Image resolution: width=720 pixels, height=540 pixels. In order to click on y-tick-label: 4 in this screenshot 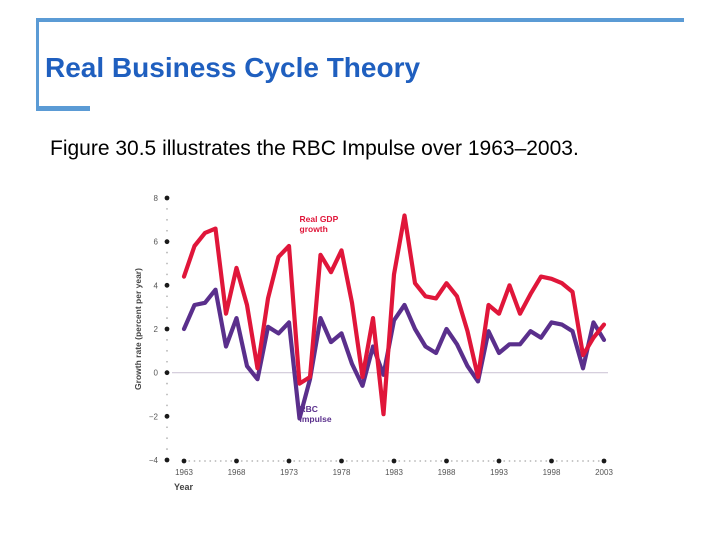, I will do `click(156, 285)`.